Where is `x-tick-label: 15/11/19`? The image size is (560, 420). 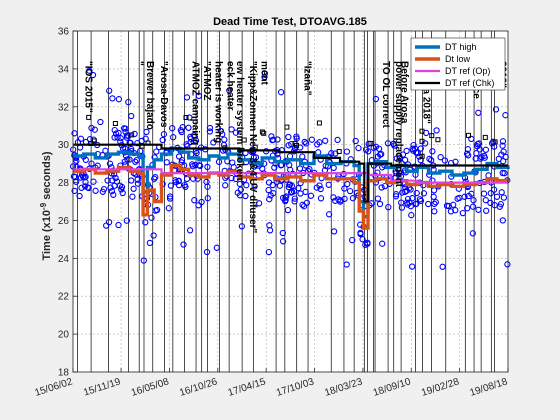
x-tick-label: 15/11/19 is located at coordinates (102, 387).